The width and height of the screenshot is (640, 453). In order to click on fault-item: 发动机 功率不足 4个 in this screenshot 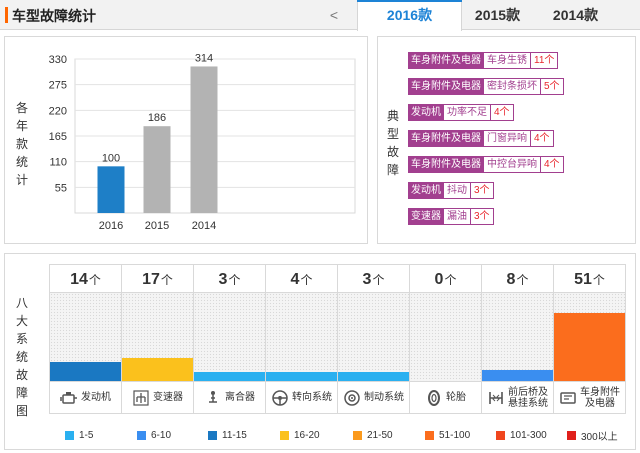, I will do `click(461, 112)`.